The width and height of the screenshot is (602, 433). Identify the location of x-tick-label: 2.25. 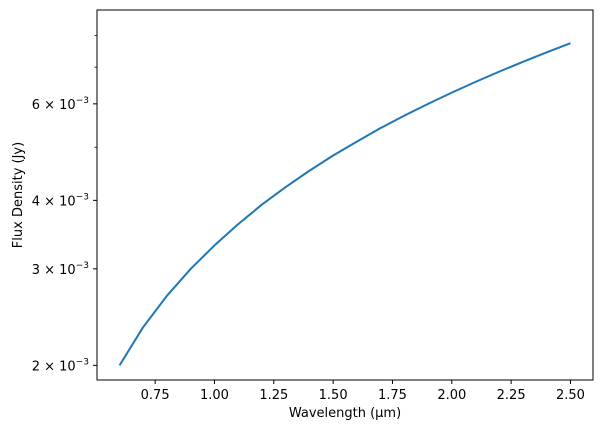
(511, 395).